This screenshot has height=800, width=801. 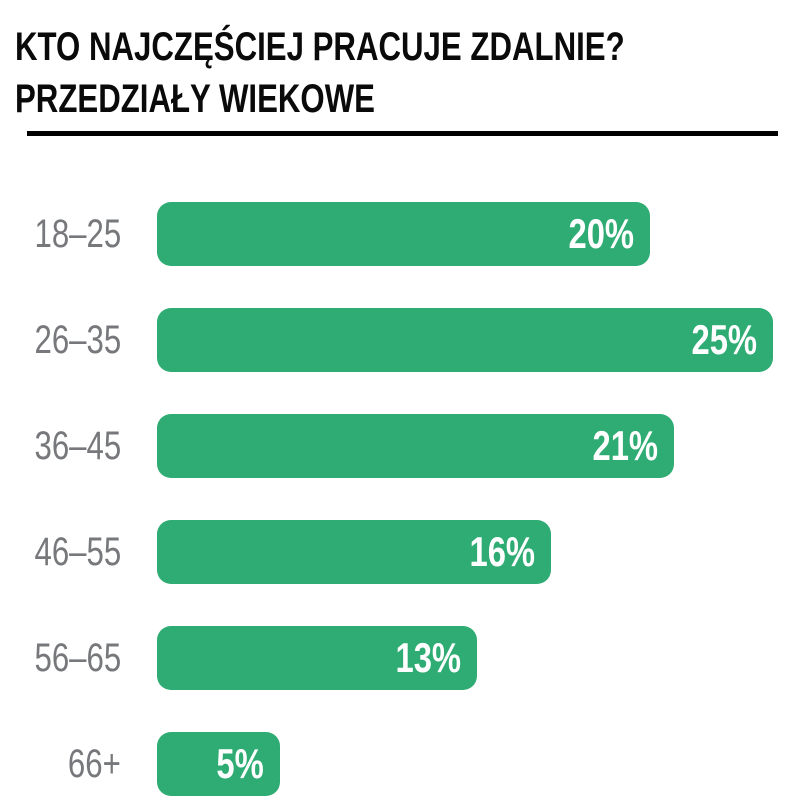 I want to click on chart-title-line1: KTO NAJCZĘŚCIEJ PRACUJE ZDALNIE?, so click(x=320, y=47).